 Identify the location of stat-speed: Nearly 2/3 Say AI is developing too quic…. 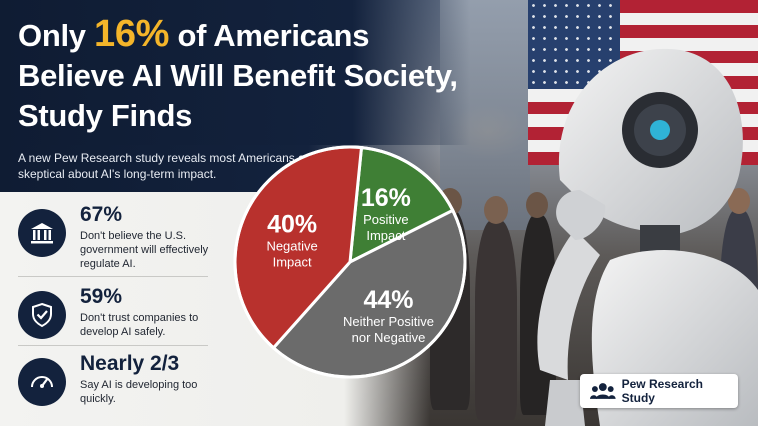
(115, 387).